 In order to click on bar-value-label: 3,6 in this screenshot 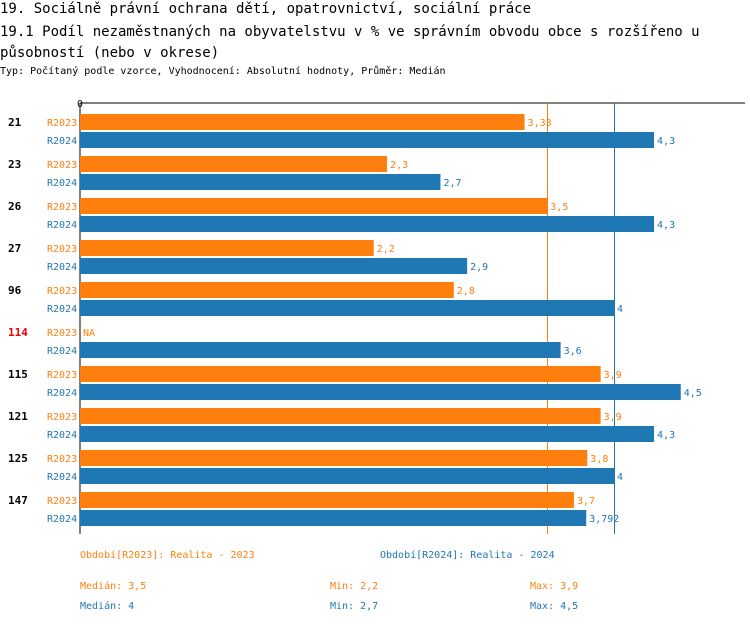, I will do `click(573, 351)`.